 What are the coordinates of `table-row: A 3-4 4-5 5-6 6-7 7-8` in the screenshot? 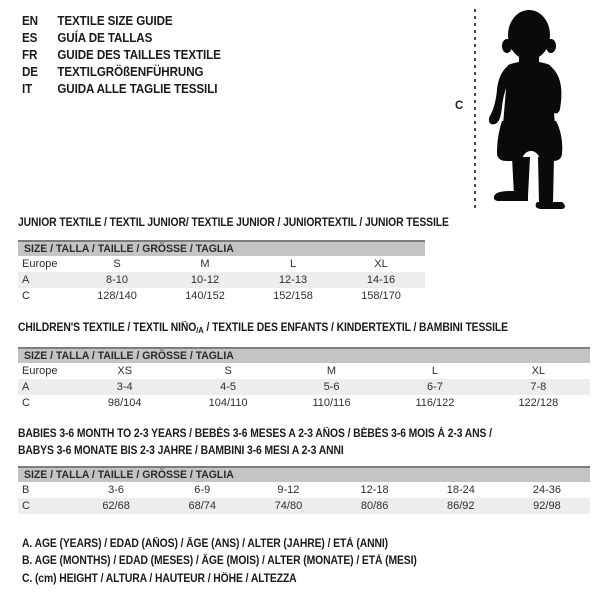 It's located at (304, 387).